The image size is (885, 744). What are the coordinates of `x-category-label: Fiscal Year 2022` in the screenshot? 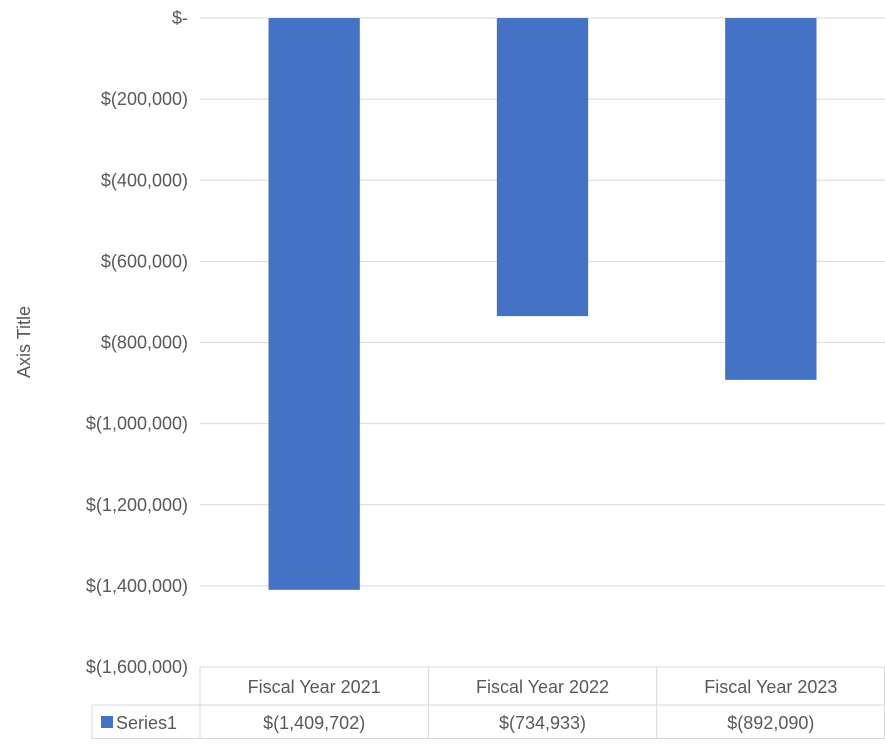 It's located at (542, 687).